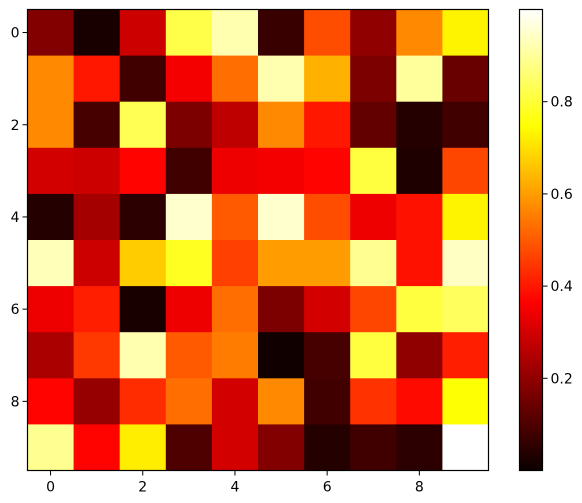 Image resolution: width=582 pixels, height=503 pixels. Describe the element at coordinates (562, 287) in the screenshot. I see `colorbar-tick-label: 0.4` at that location.